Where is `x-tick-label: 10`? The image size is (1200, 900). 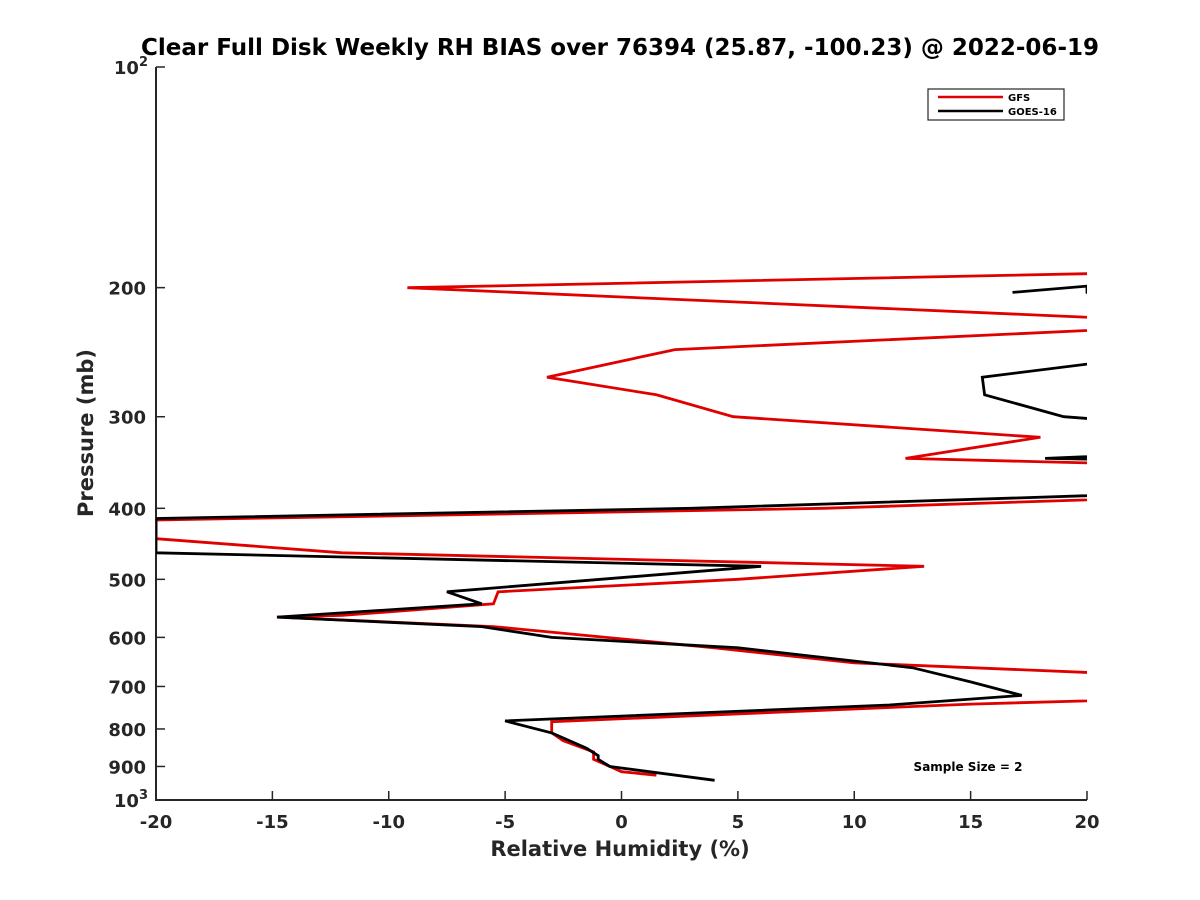
x-tick-label: 10 is located at coordinates (854, 822).